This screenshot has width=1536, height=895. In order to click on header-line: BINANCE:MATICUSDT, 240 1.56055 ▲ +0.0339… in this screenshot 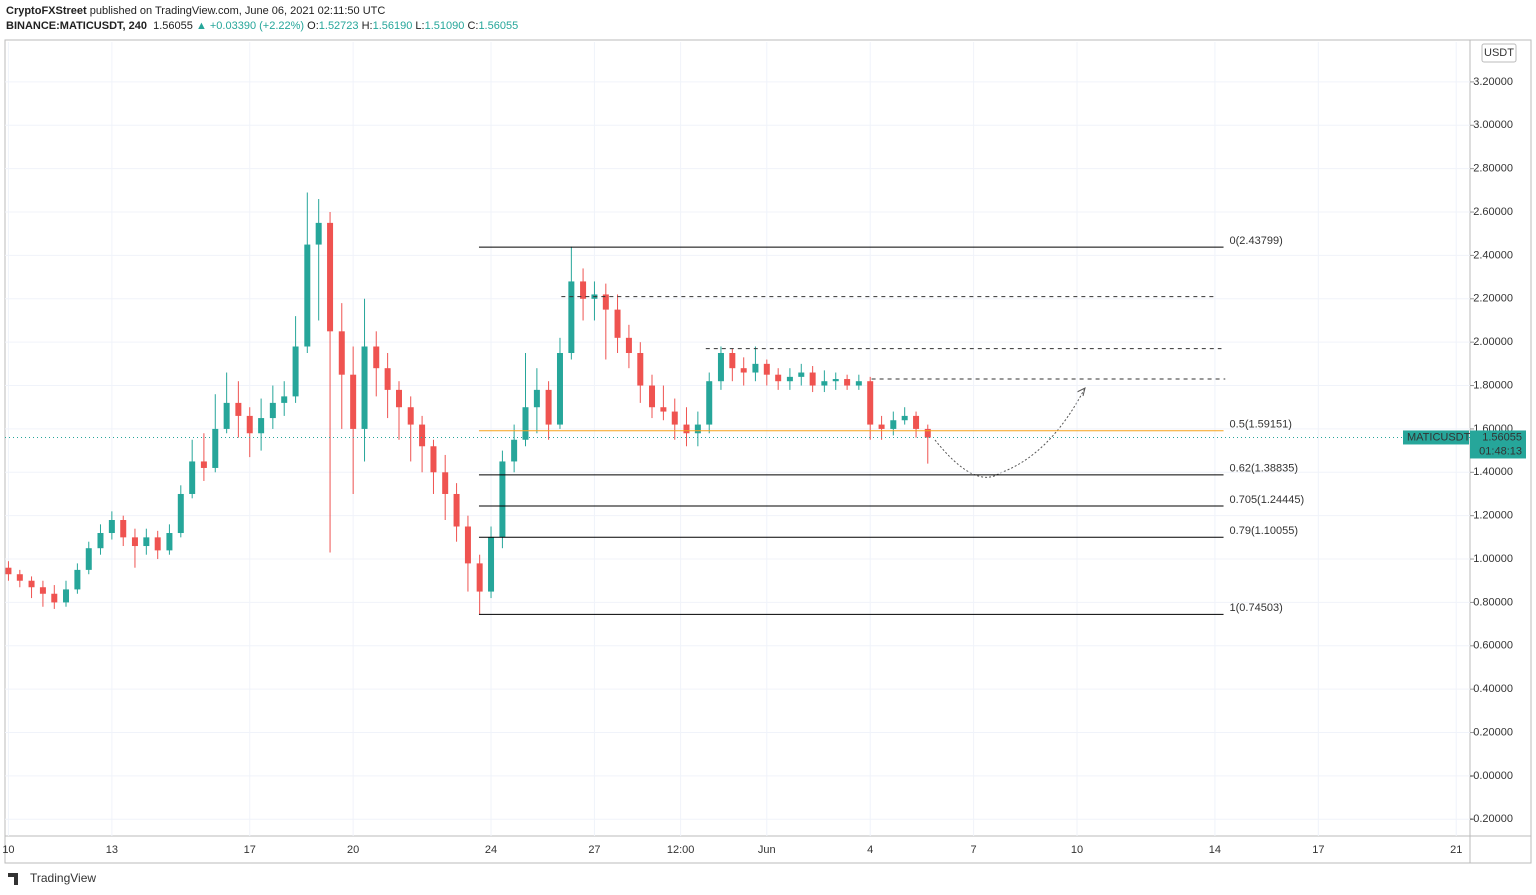, I will do `click(262, 26)`.